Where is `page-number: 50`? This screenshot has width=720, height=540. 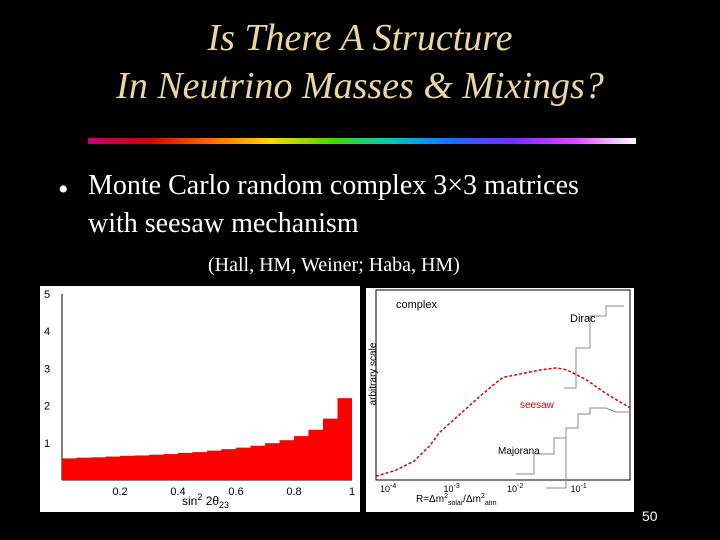
page-number: 50 is located at coordinates (650, 516).